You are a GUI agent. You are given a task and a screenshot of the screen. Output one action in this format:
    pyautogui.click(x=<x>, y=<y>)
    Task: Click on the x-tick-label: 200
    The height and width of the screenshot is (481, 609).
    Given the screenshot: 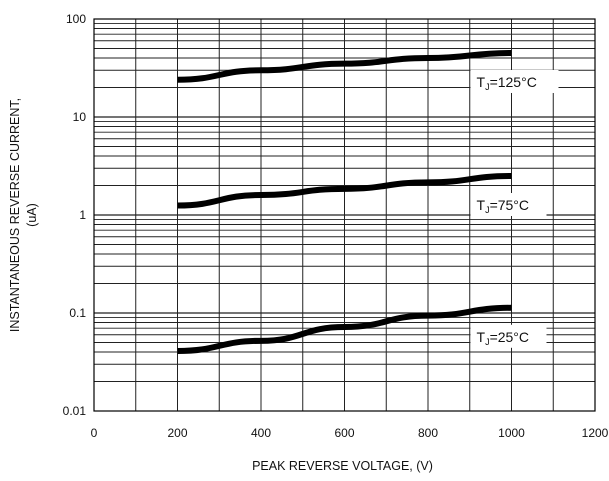 What is the action you would take?
    pyautogui.click(x=177, y=433)
    